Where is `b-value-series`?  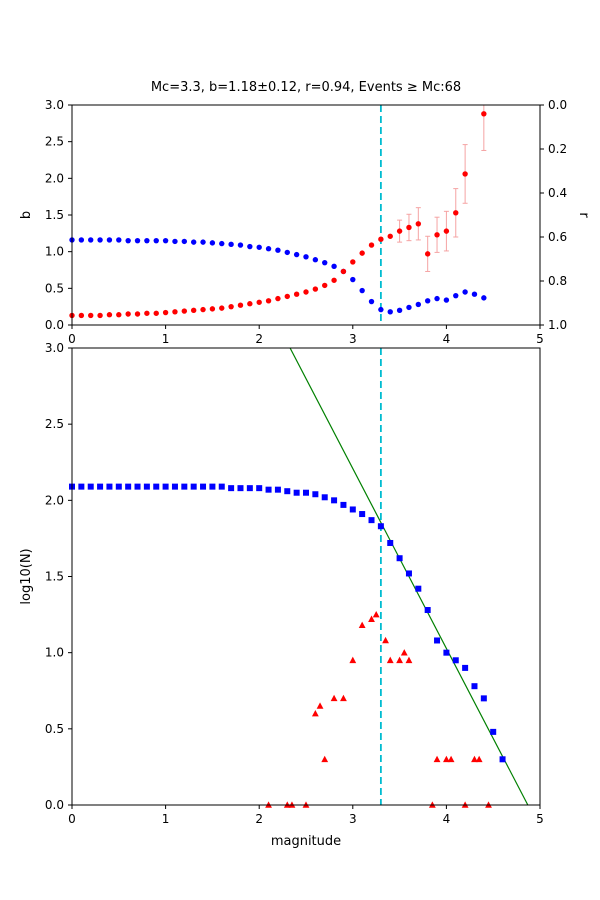 b-value-series is located at coordinates (278, 276).